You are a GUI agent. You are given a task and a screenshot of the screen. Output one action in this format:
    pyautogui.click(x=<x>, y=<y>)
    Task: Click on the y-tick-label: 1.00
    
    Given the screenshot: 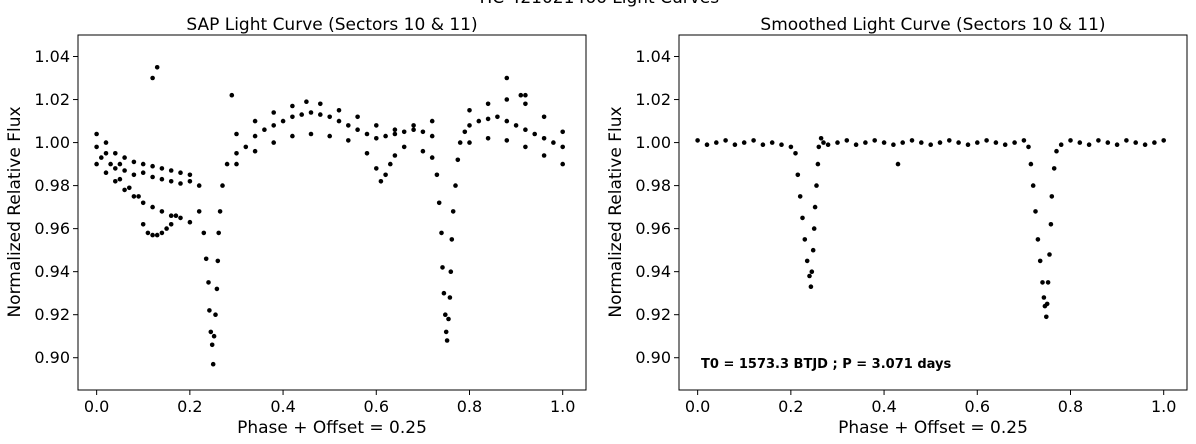 What is the action you would take?
    pyautogui.click(x=653, y=142)
    